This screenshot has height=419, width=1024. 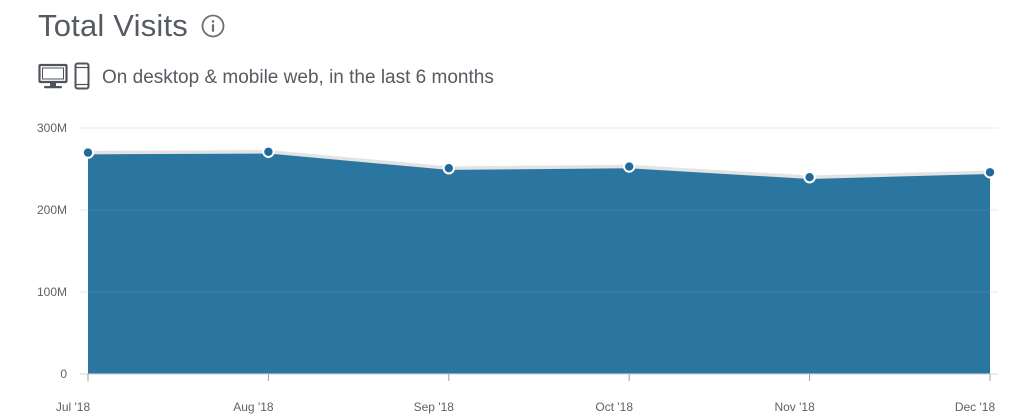 What do you see at coordinates (82, 78) in the screenshot?
I see `mobile-phone-icon` at bounding box center [82, 78].